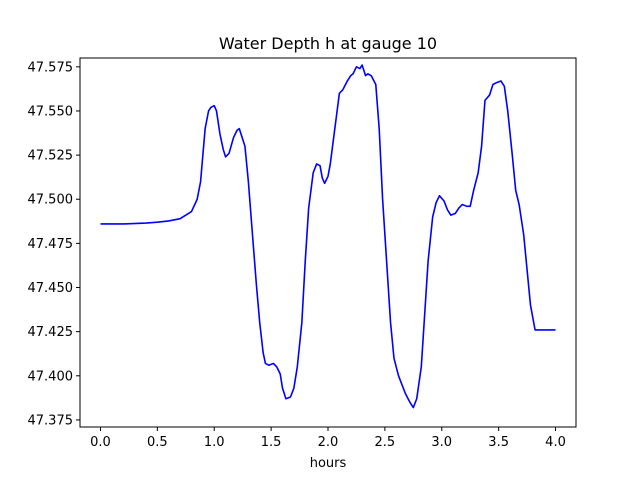 Image resolution: width=640 pixels, height=480 pixels. Describe the element at coordinates (51, 67) in the screenshot. I see `y-tick-label: 47.575` at that location.